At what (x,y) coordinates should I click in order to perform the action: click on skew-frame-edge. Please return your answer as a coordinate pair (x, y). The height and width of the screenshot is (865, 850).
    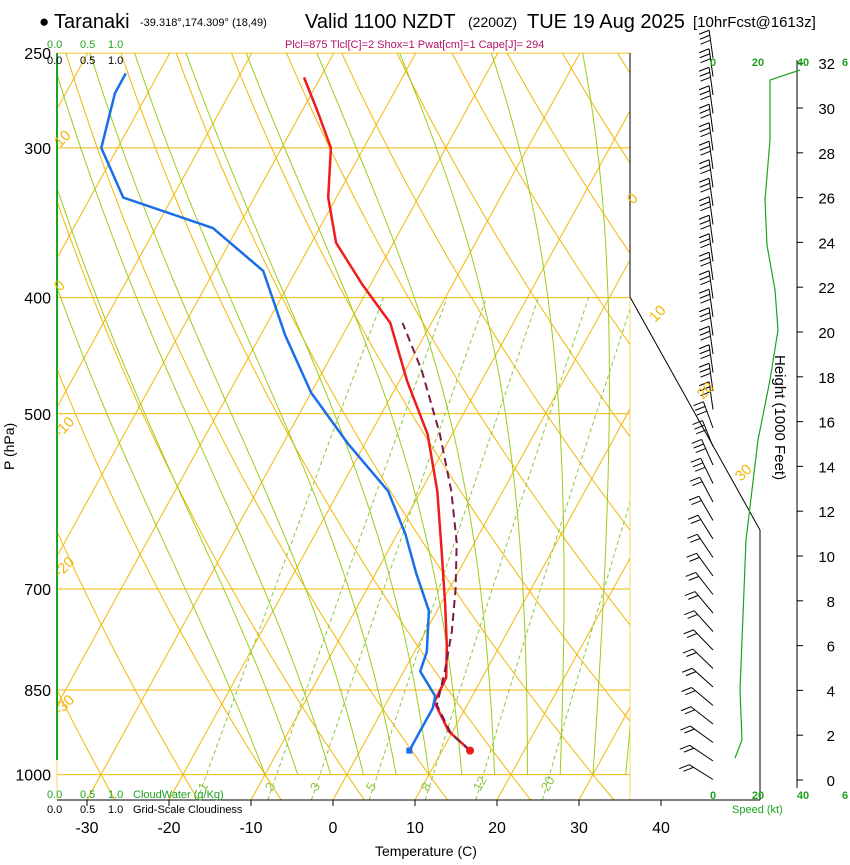
    Looking at the image, I should click on (695, 413).